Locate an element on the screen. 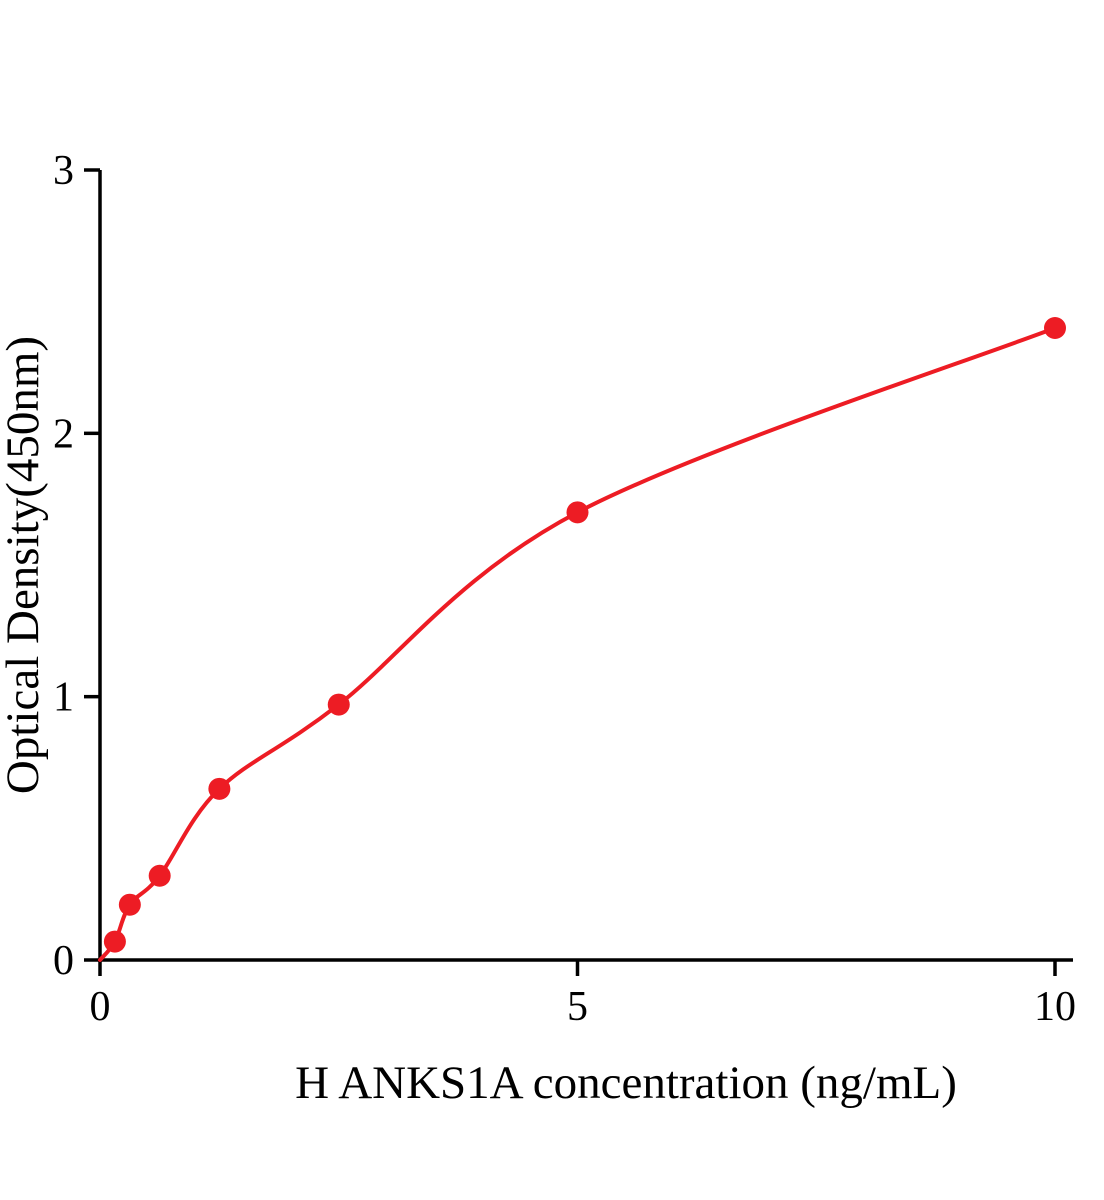  y-tick-label: 2 is located at coordinates (63, 434).